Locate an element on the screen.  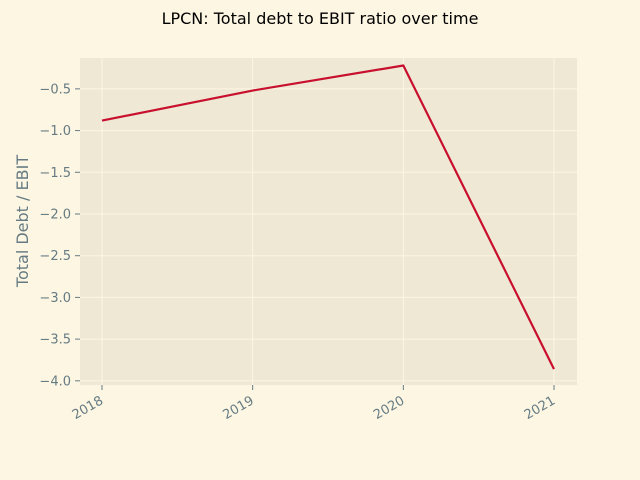
y-tick-label: −2.5 is located at coordinates (55, 256).